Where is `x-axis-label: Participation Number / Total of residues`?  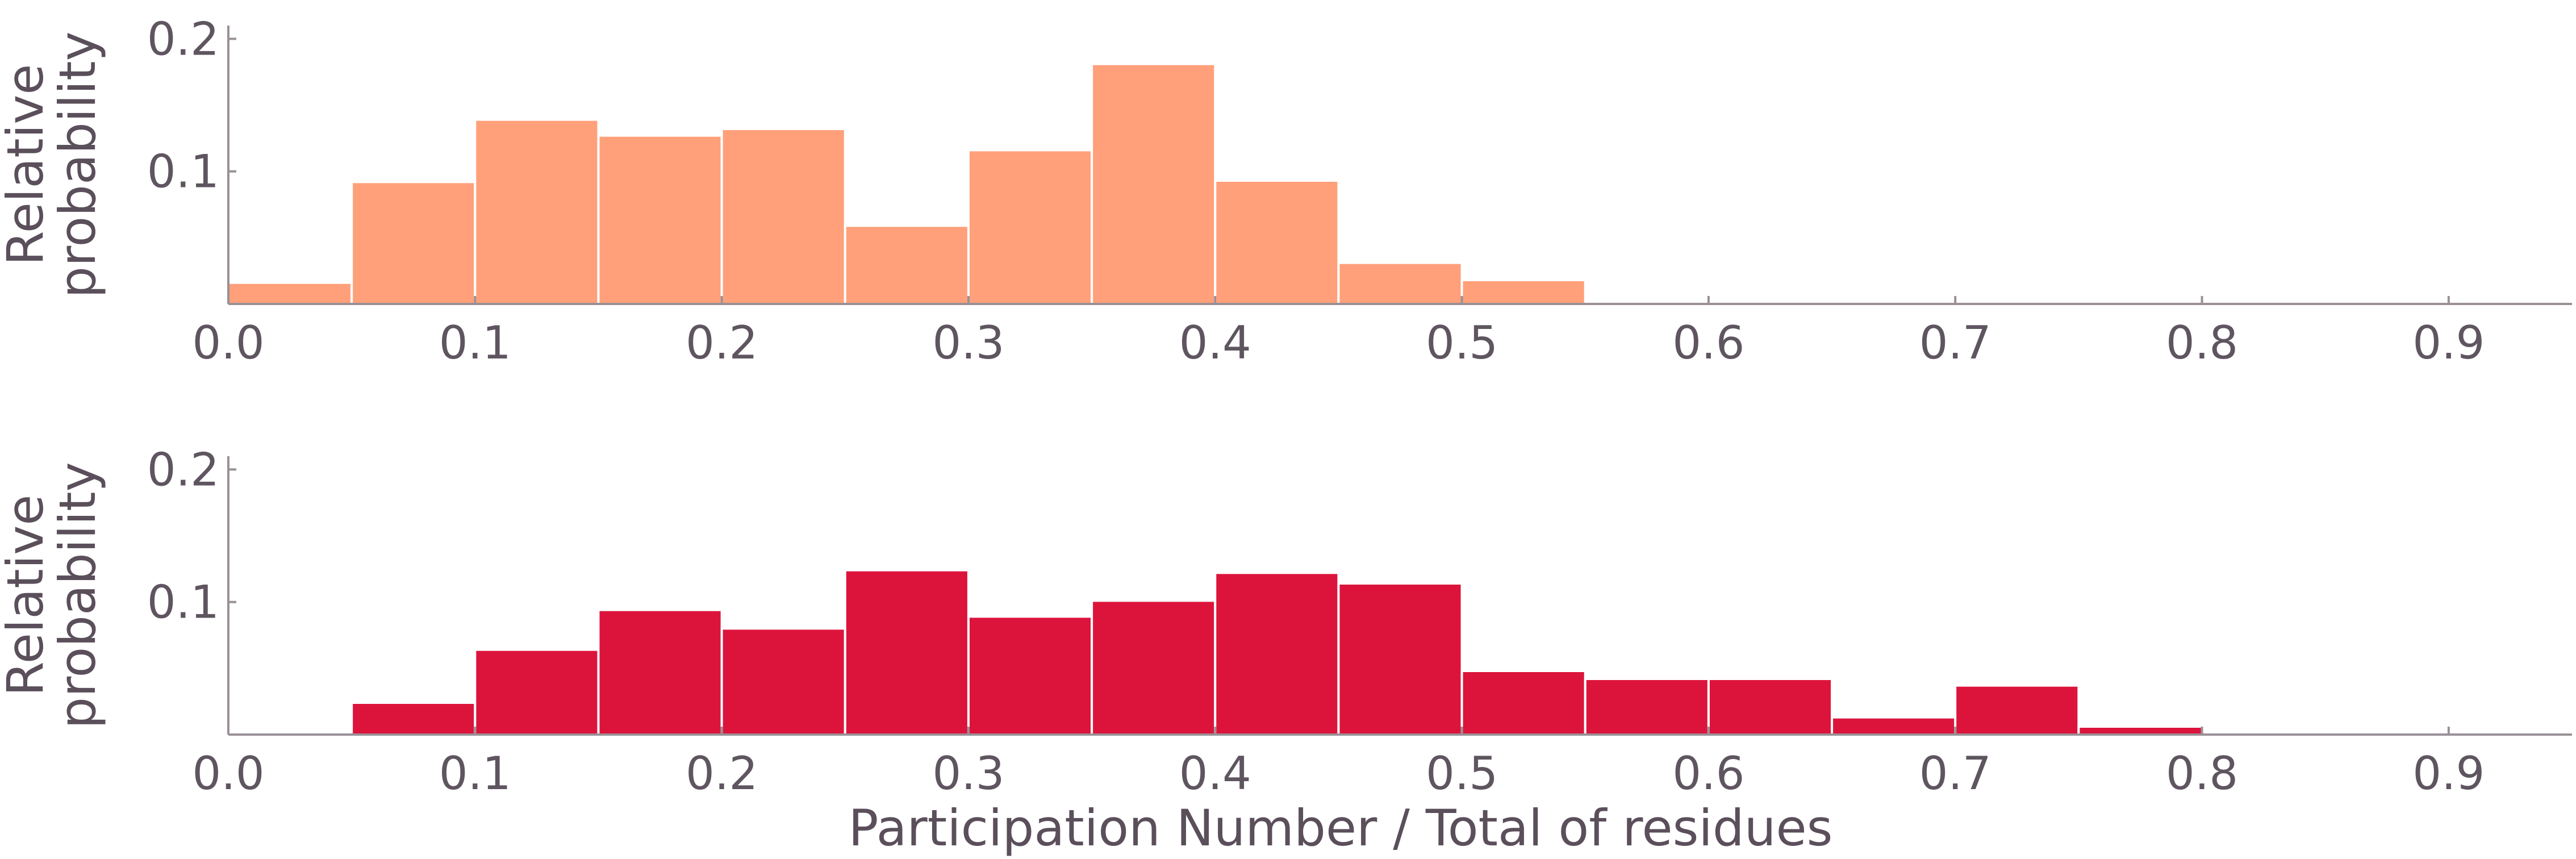 x-axis-label: Participation Number / Total of residues is located at coordinates (1340, 828).